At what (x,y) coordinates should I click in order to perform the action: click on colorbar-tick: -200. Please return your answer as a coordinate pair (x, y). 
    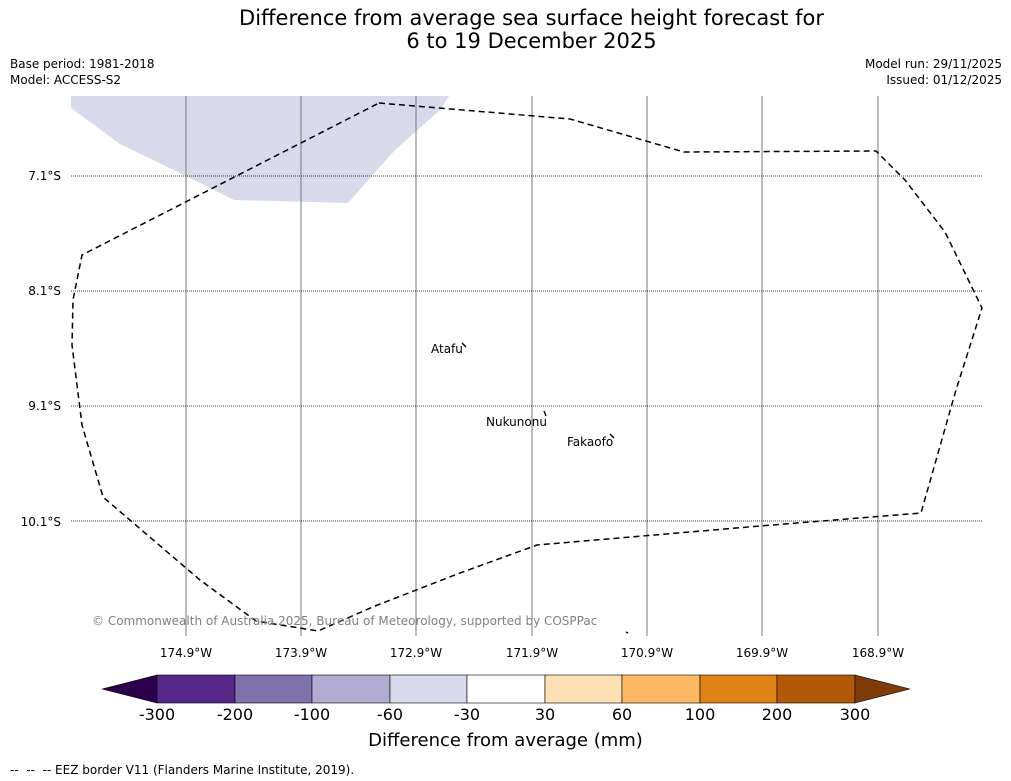
    Looking at the image, I should click on (235, 714).